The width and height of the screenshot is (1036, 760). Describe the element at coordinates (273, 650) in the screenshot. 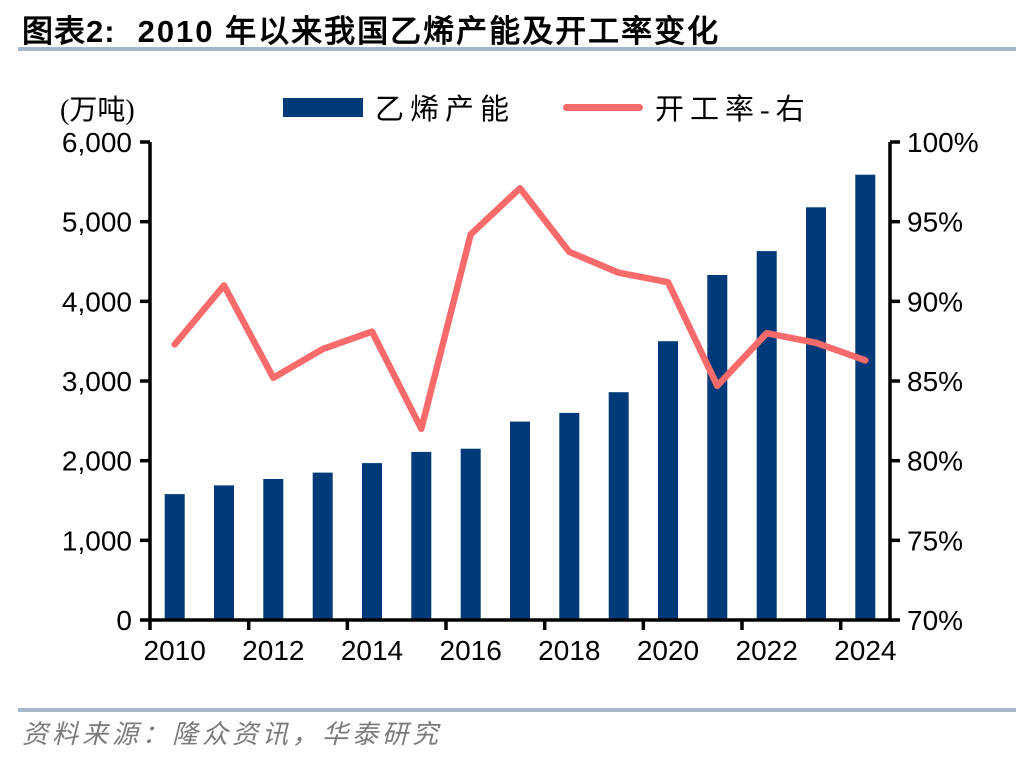

I see `x-axis-tick-label: 2012` at that location.